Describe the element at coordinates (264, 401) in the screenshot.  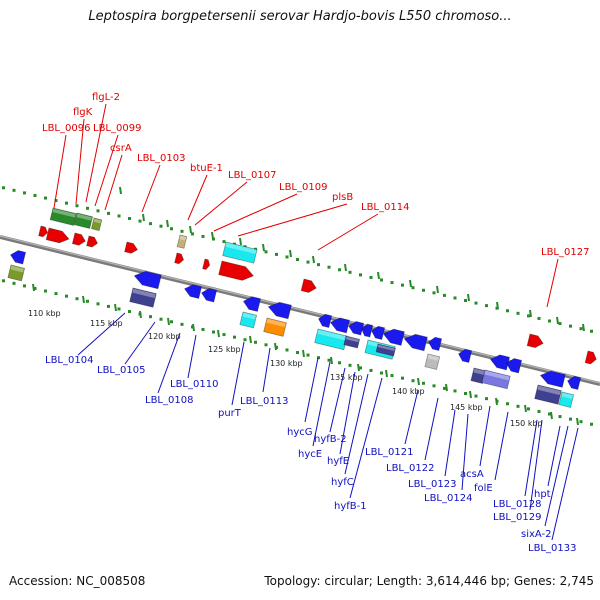
I see `gene-label-bottom: LBL_0113` at that location.